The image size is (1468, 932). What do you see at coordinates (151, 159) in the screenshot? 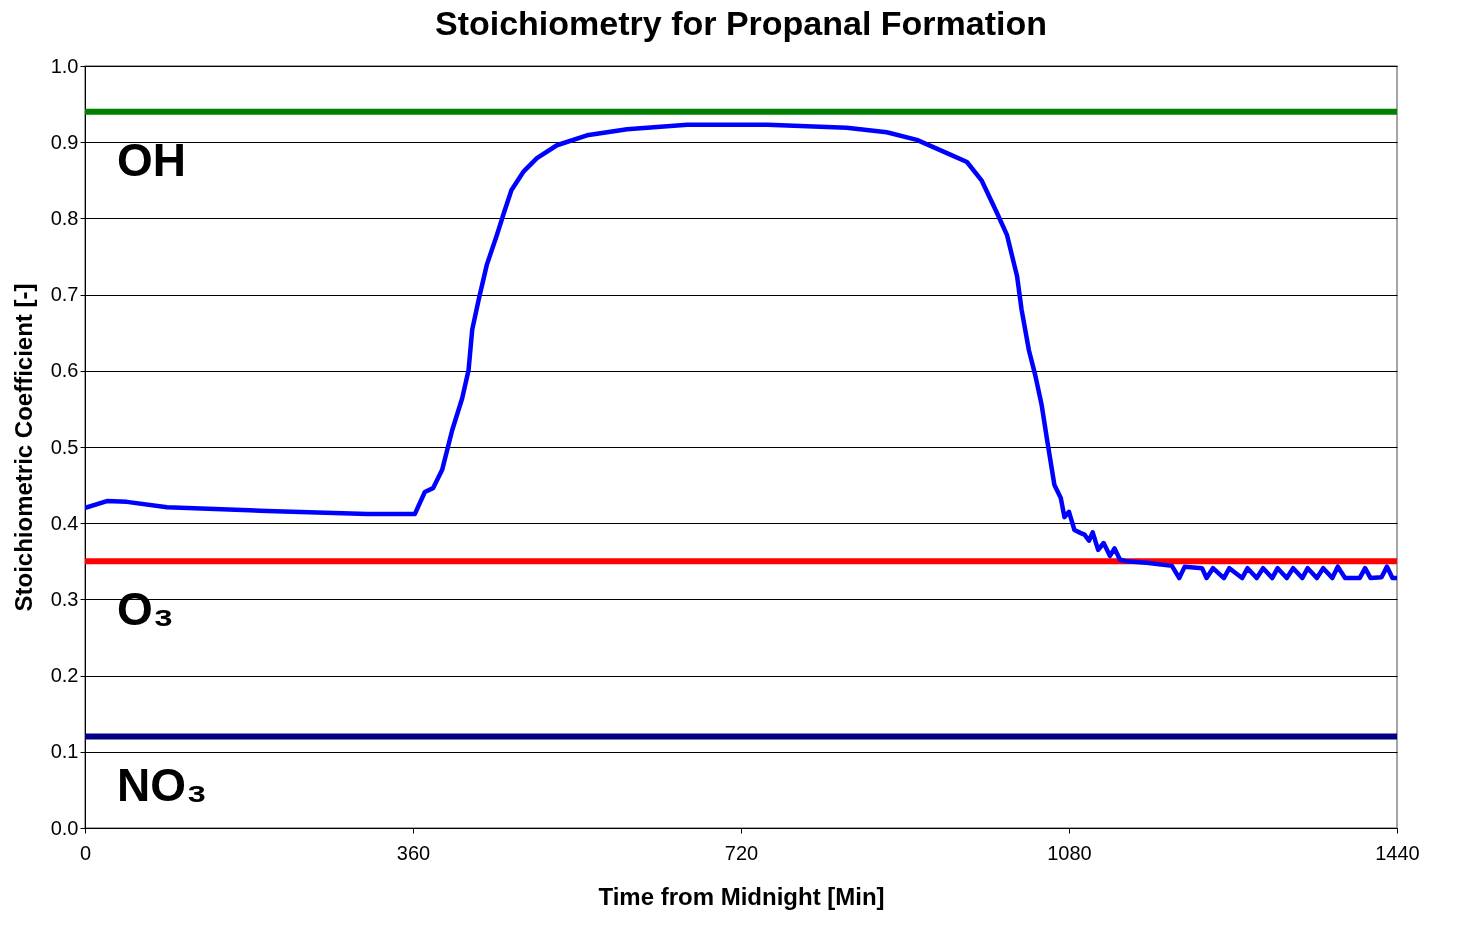
I see `series-label: OH` at bounding box center [151, 159].